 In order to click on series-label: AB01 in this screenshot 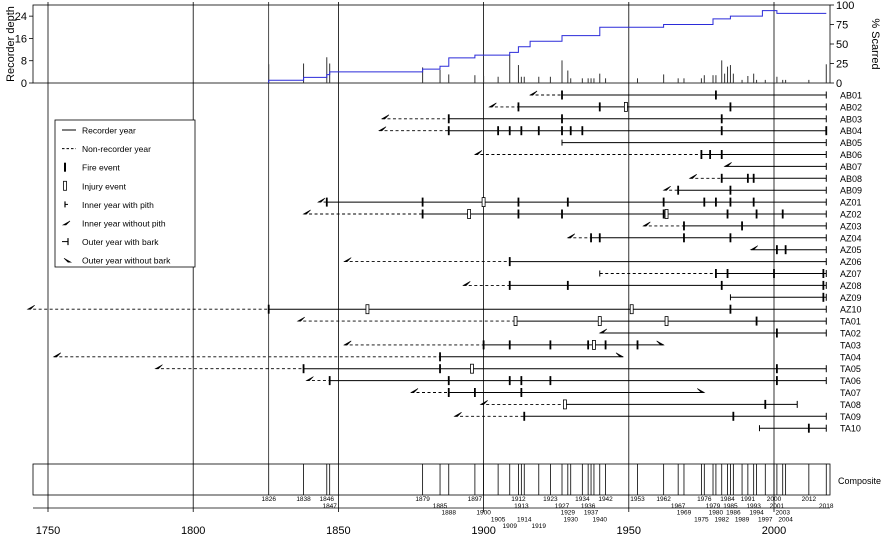, I will do `click(851, 96)`.